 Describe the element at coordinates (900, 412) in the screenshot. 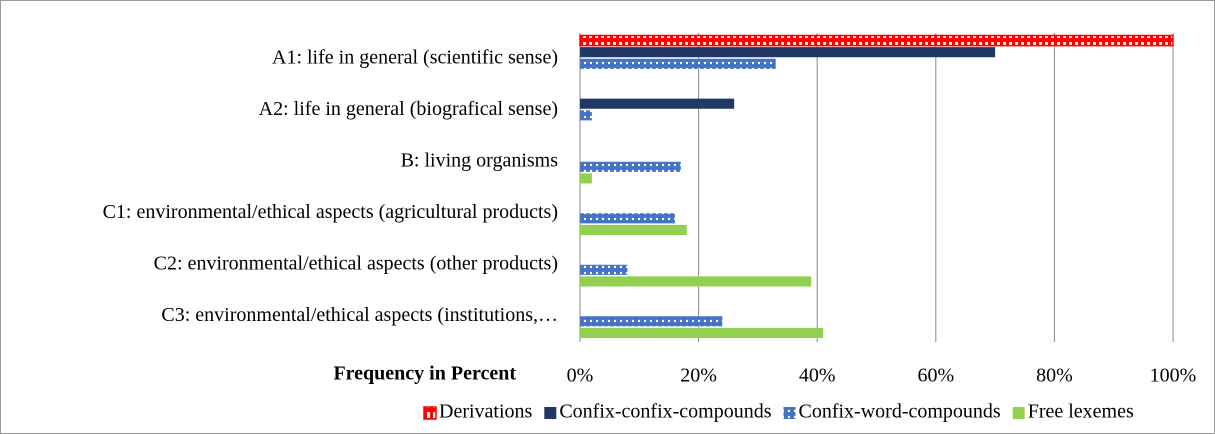

I see `legend-label: Confix-word-compounds` at that location.